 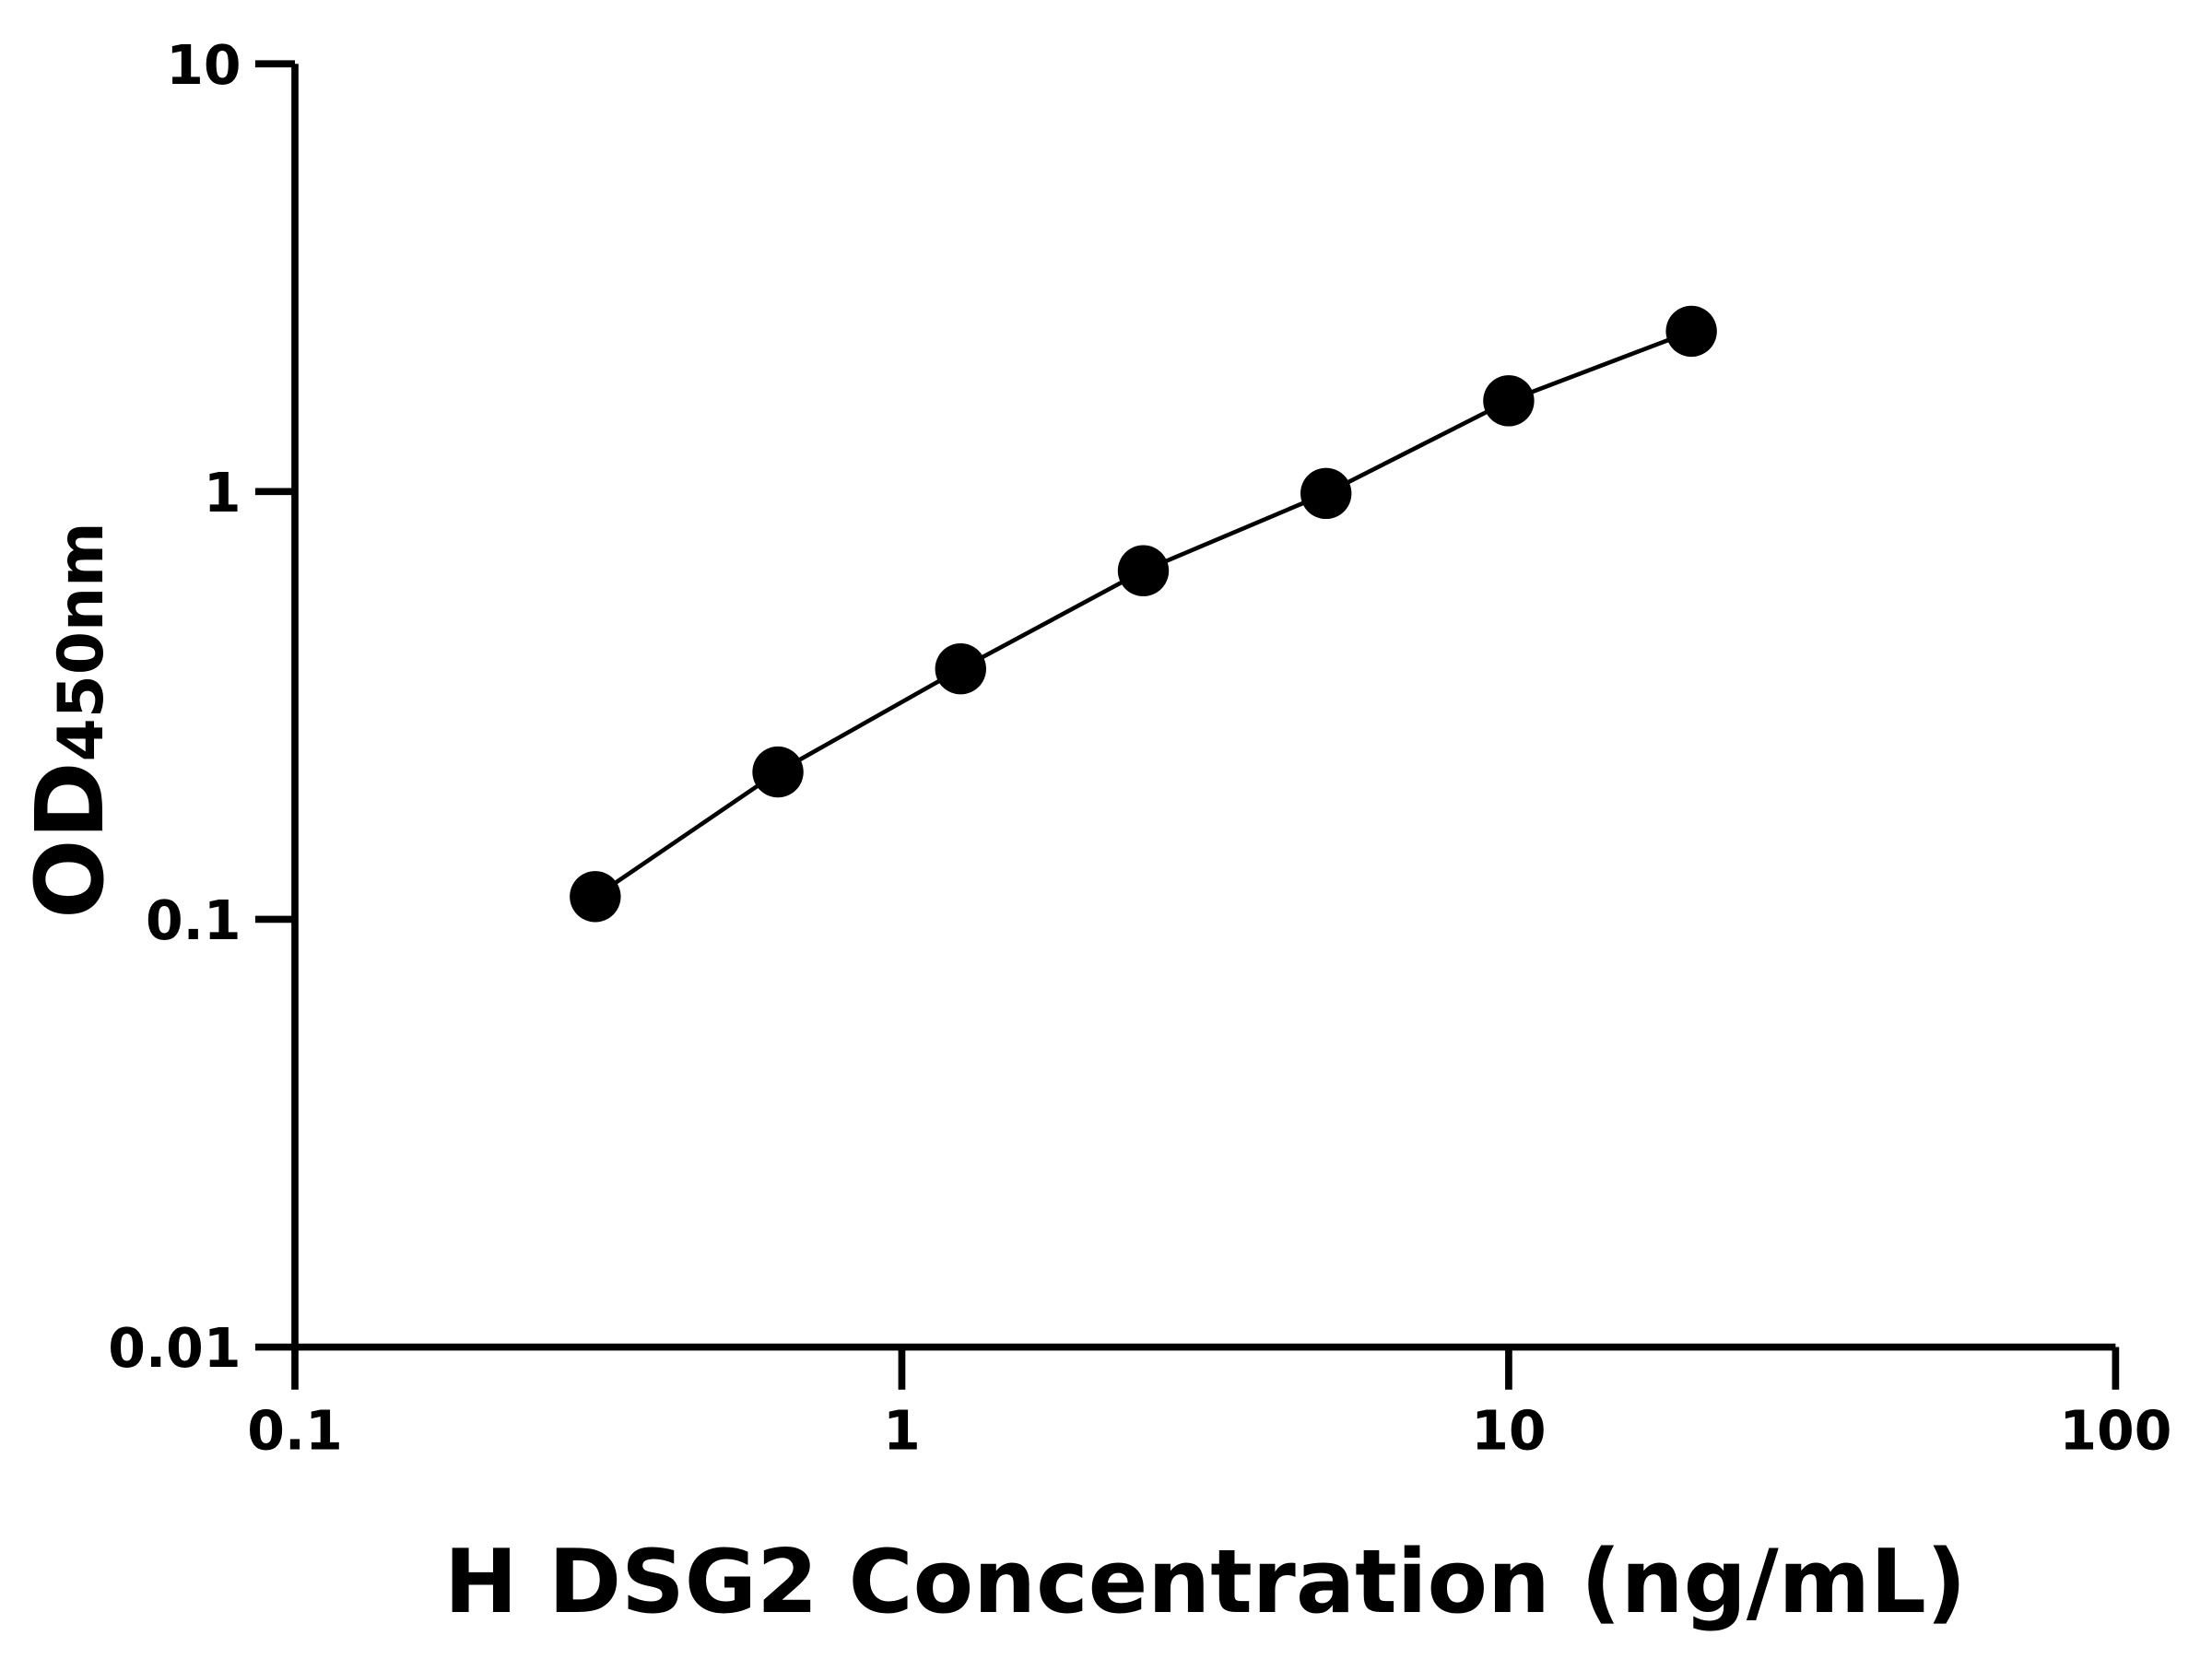 I want to click on y-axis-label-sub: 450nm, so click(x=80, y=641).